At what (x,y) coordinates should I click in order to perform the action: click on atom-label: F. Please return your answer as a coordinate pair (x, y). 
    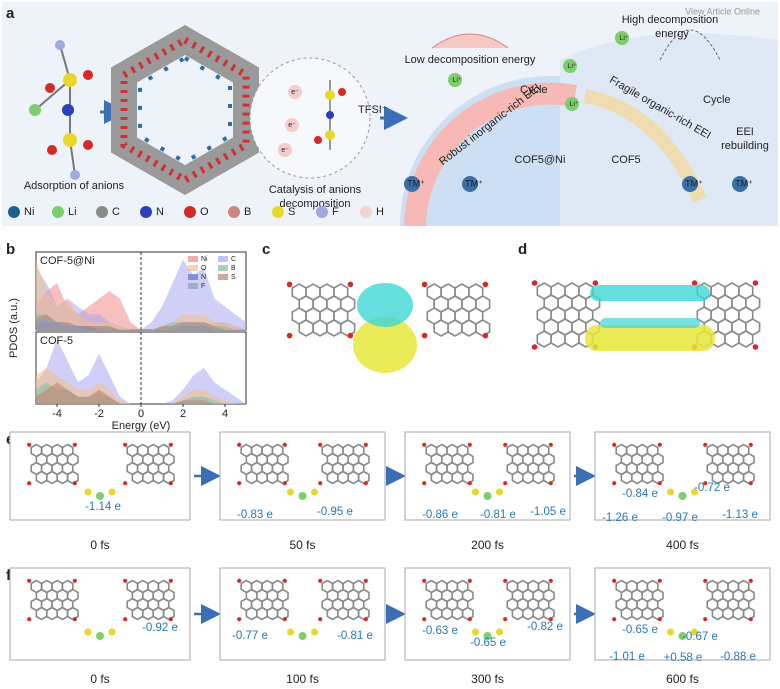
    Looking at the image, I should click on (335, 212).